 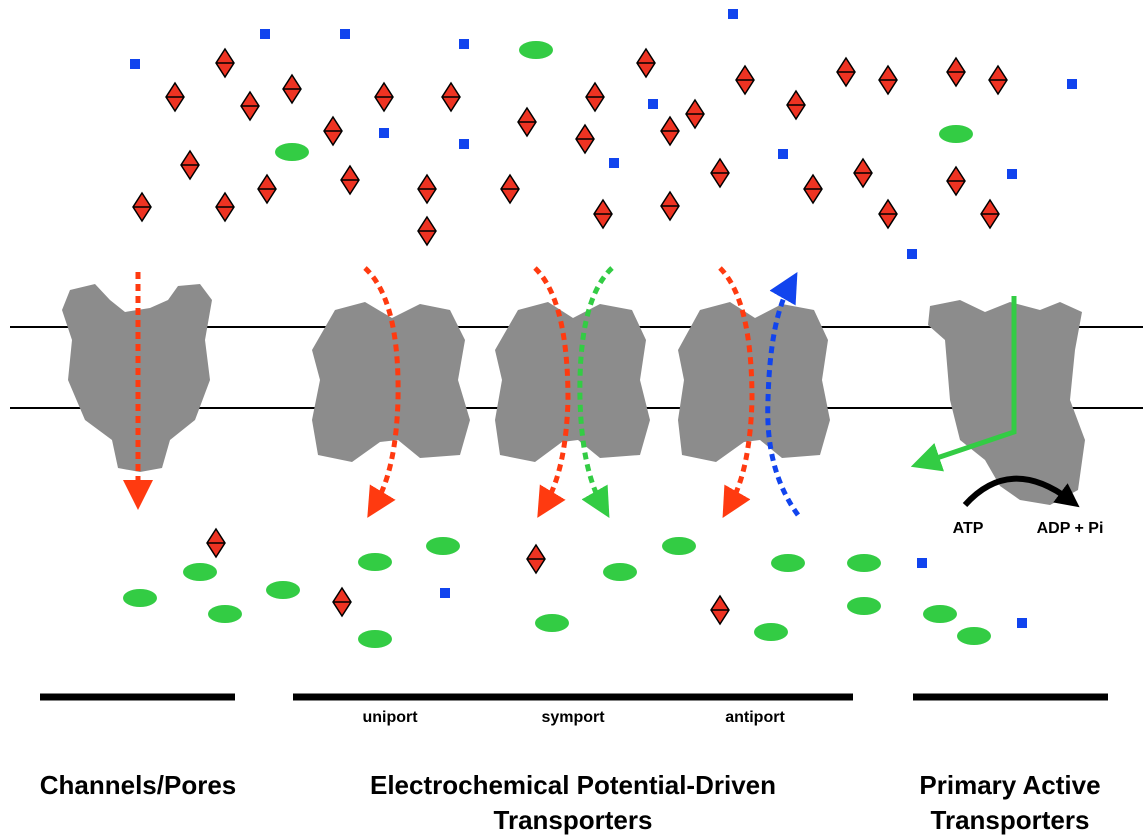 What do you see at coordinates (963, 384) in the screenshot?
I see `atp-arrow` at bounding box center [963, 384].